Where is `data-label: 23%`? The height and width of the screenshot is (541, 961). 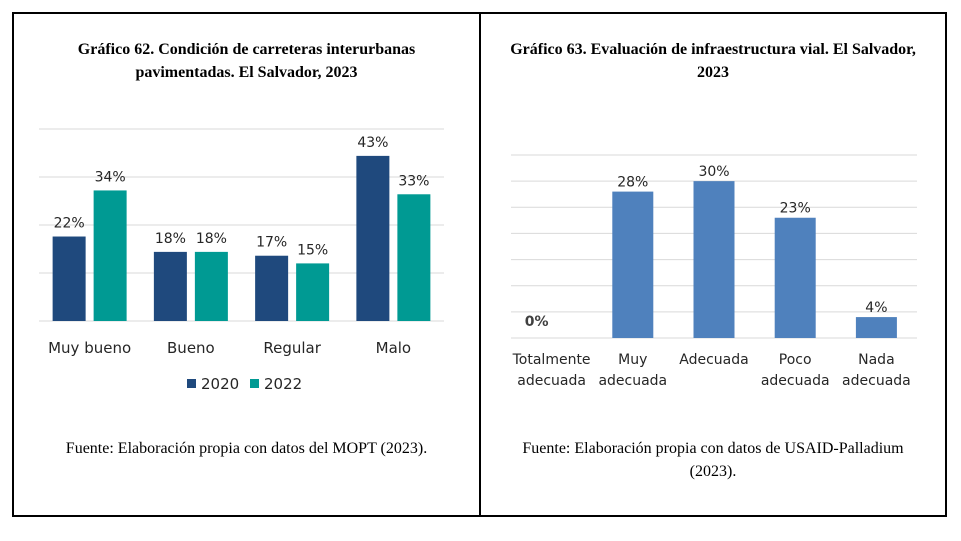 data-label: 23% is located at coordinates (795, 209).